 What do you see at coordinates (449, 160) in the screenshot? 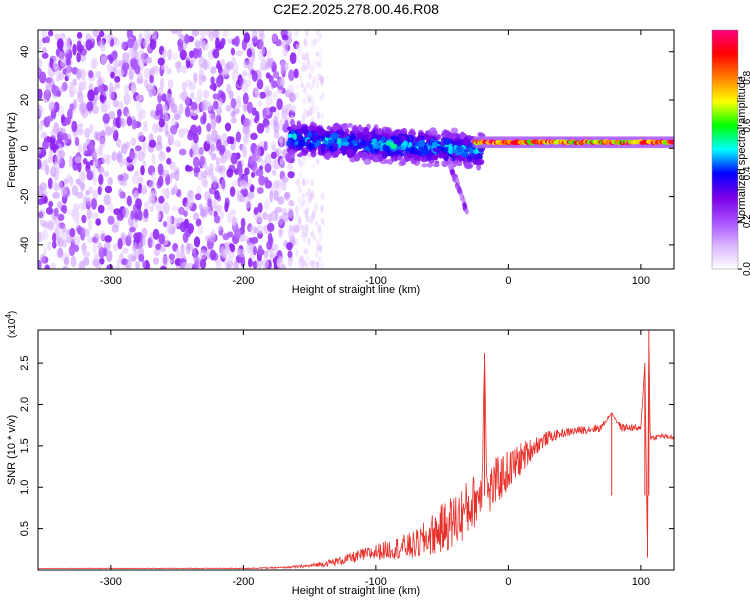
I see `tail-cell` at bounding box center [449, 160].